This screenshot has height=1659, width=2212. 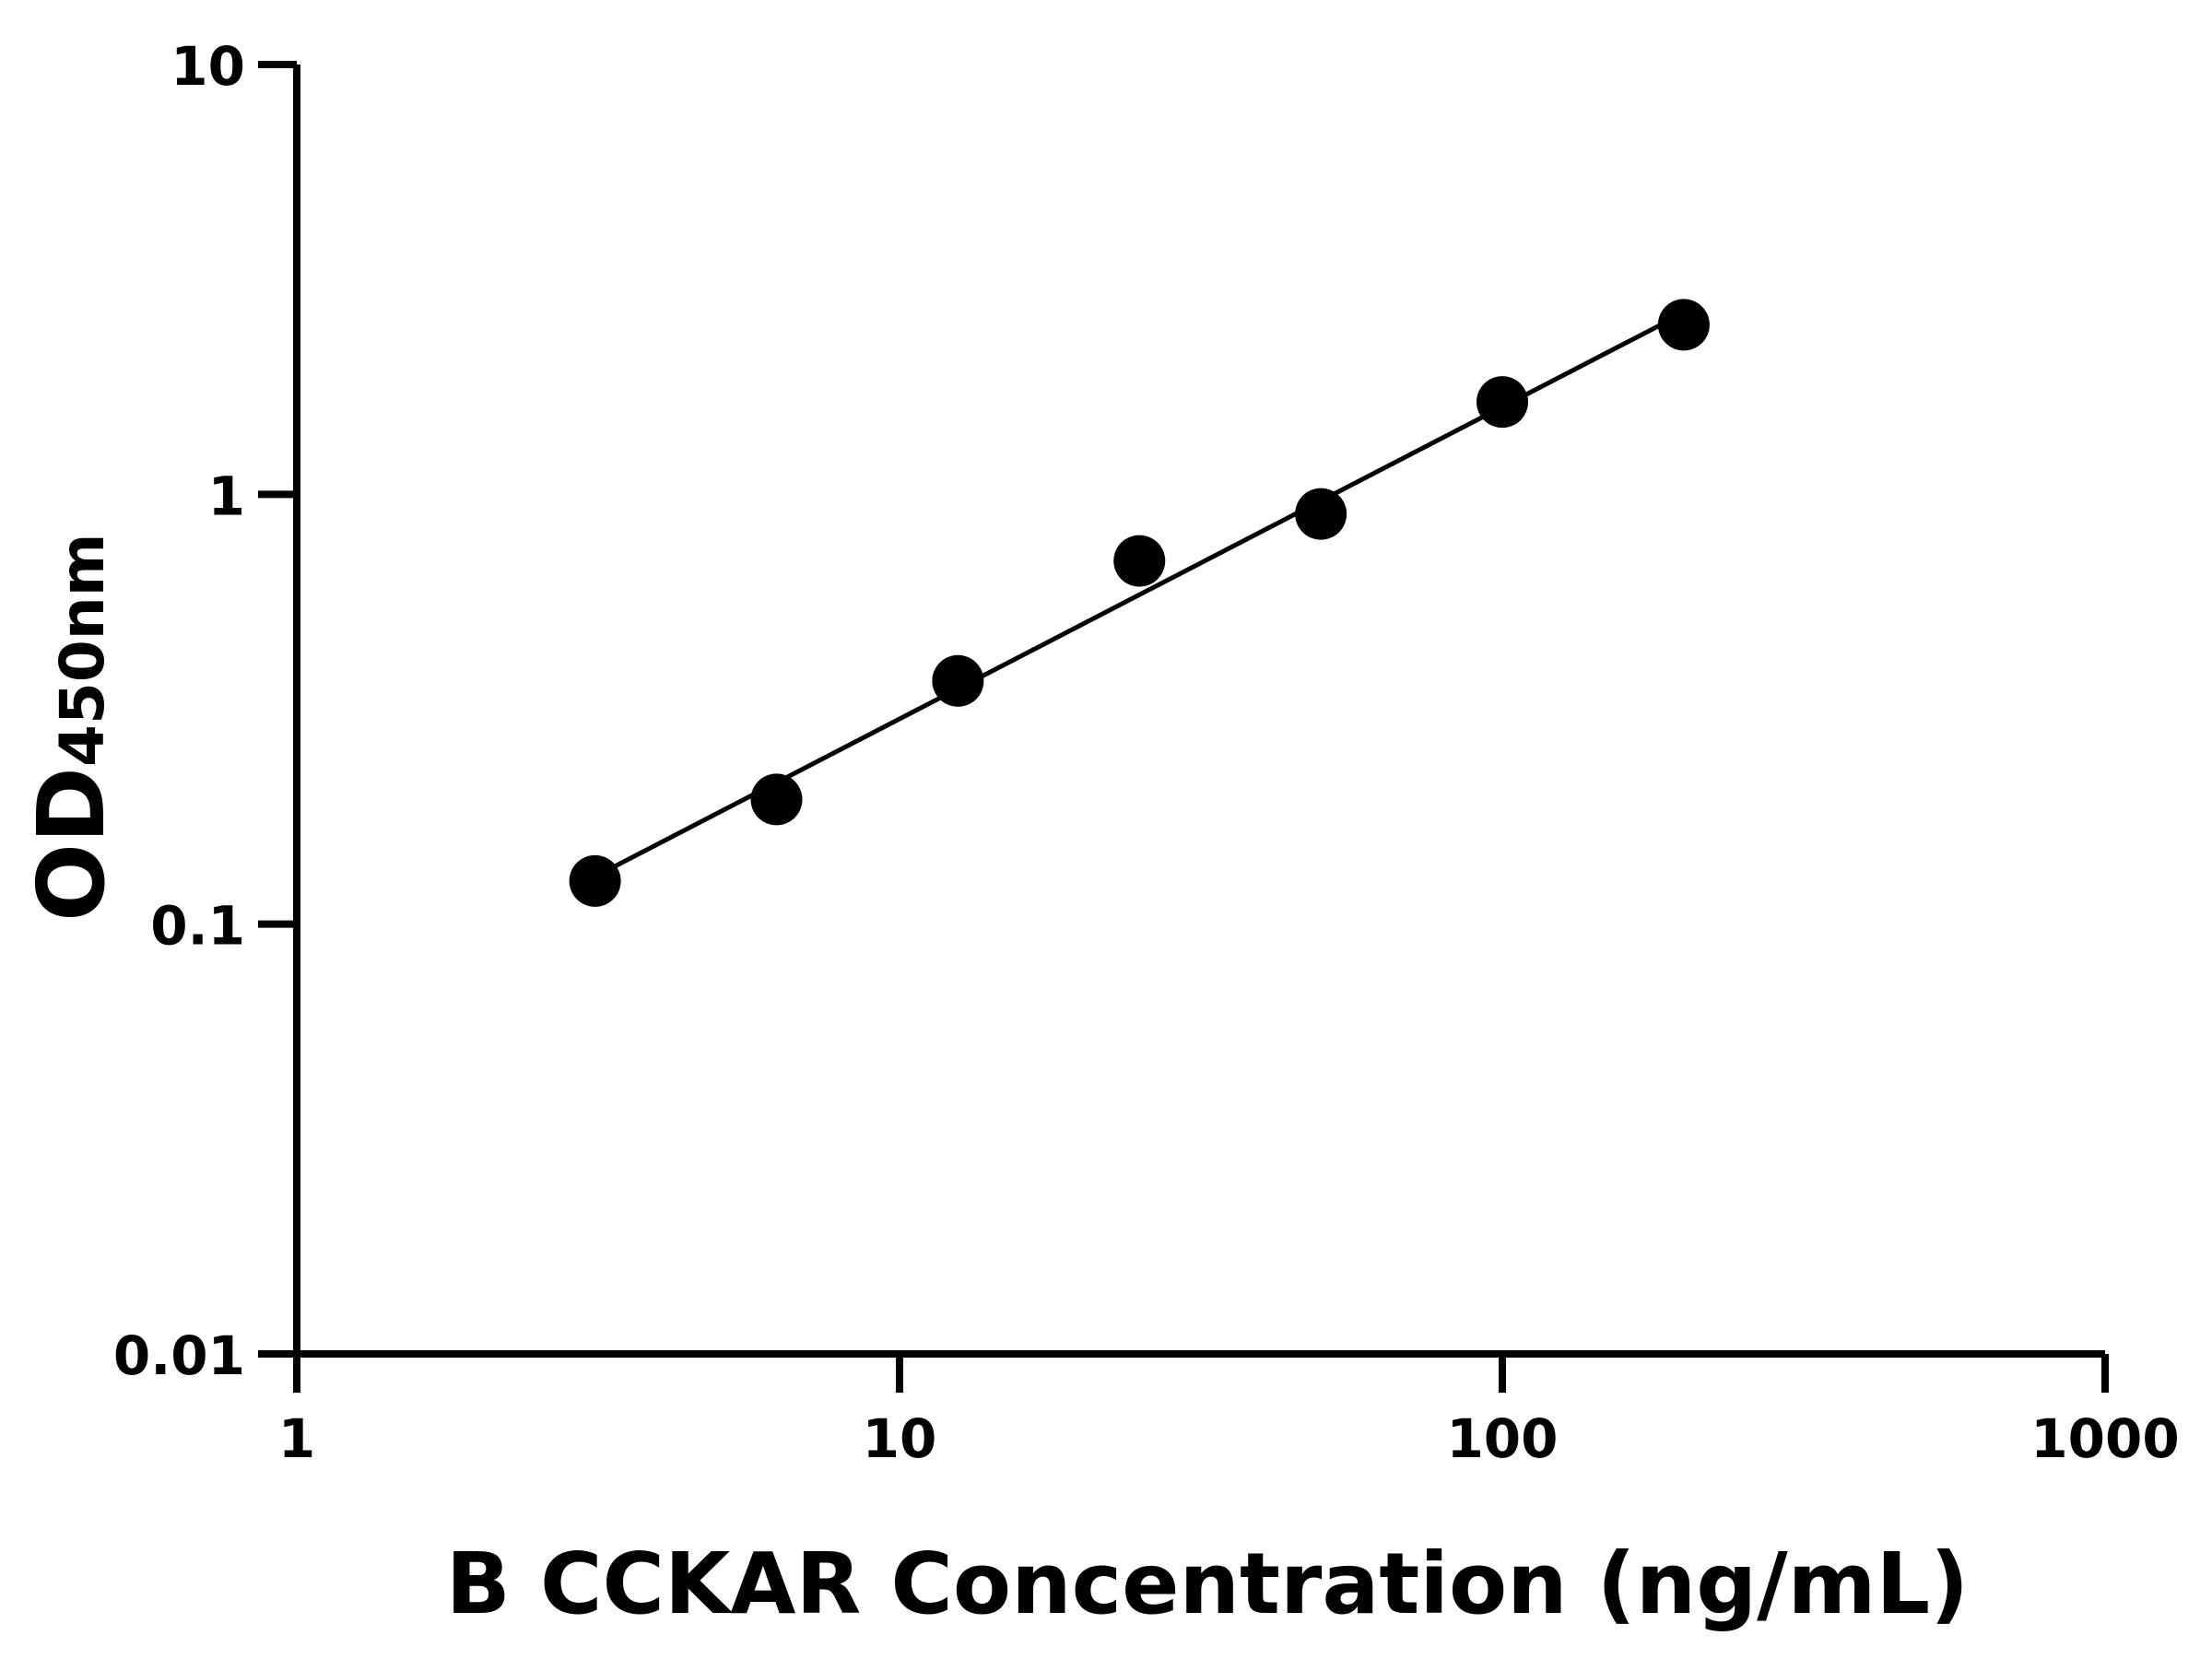 I want to click on svg-text: OD450nm, so click(x=71, y=727).